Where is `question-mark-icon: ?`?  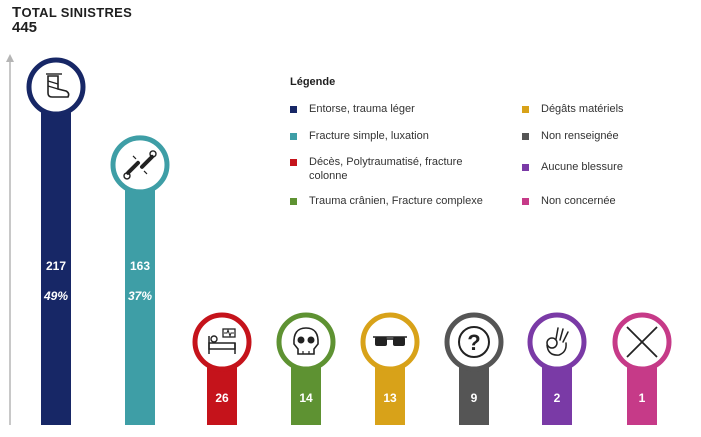 question-mark-icon: ? is located at coordinates (474, 342).